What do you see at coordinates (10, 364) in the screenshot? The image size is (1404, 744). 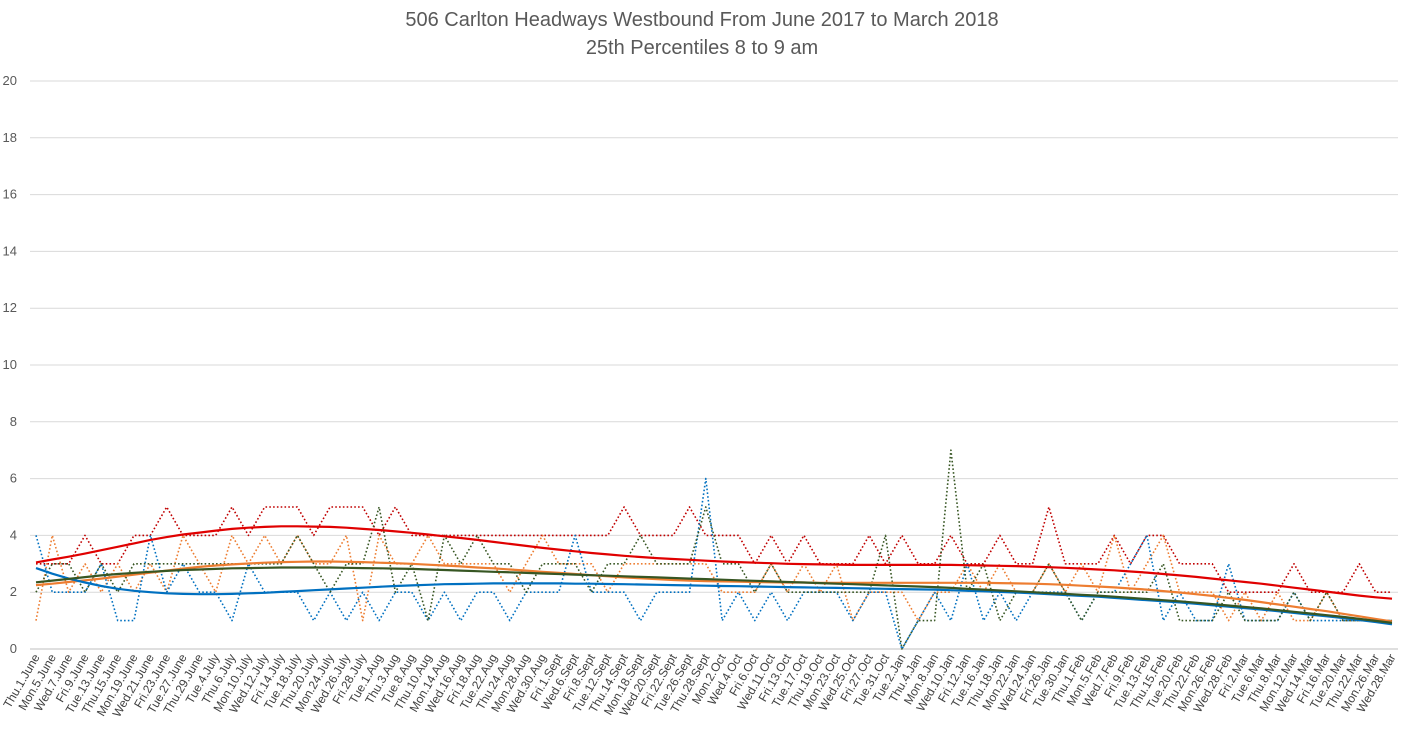 I see `y-tick-label: 10` at bounding box center [10, 364].